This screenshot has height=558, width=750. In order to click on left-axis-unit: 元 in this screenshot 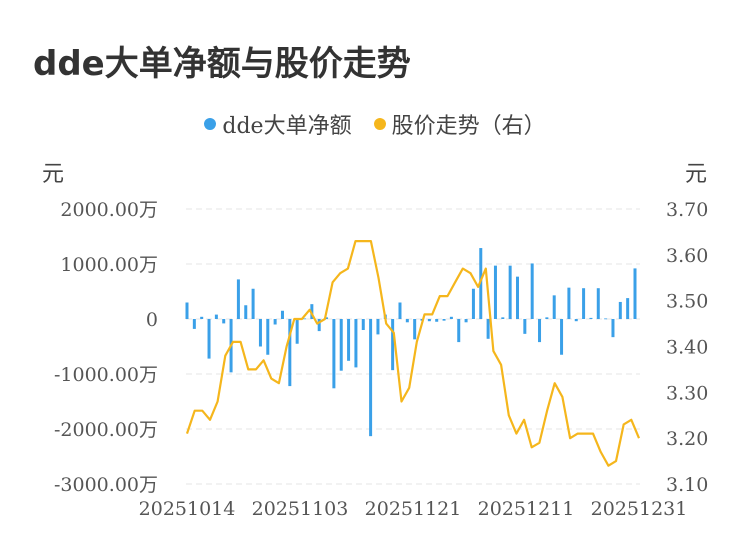, I will do `click(53, 174)`.